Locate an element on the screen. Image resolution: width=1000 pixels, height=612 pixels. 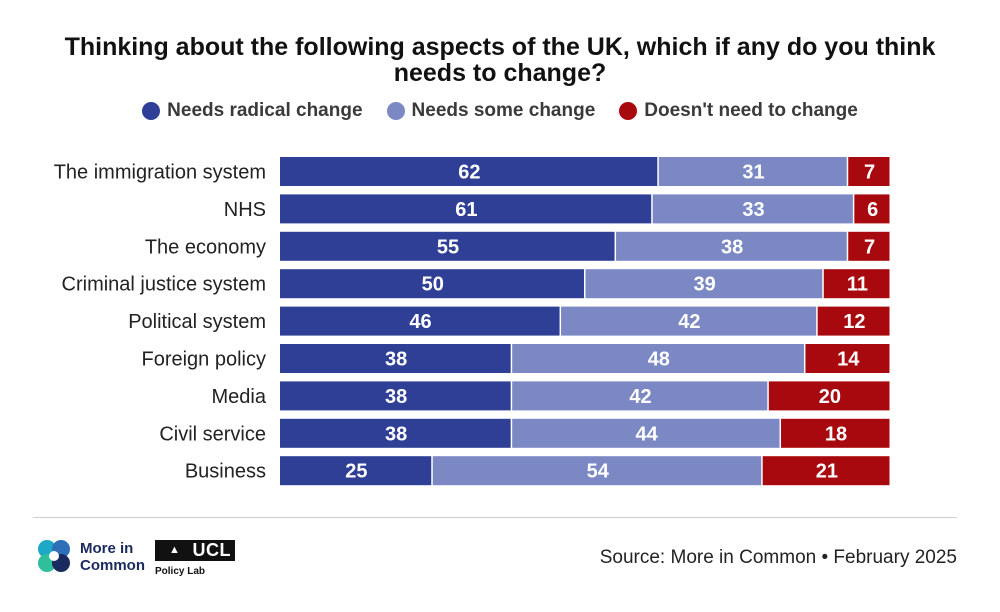
ucl-logo-text: UCL is located at coordinates (211, 550).